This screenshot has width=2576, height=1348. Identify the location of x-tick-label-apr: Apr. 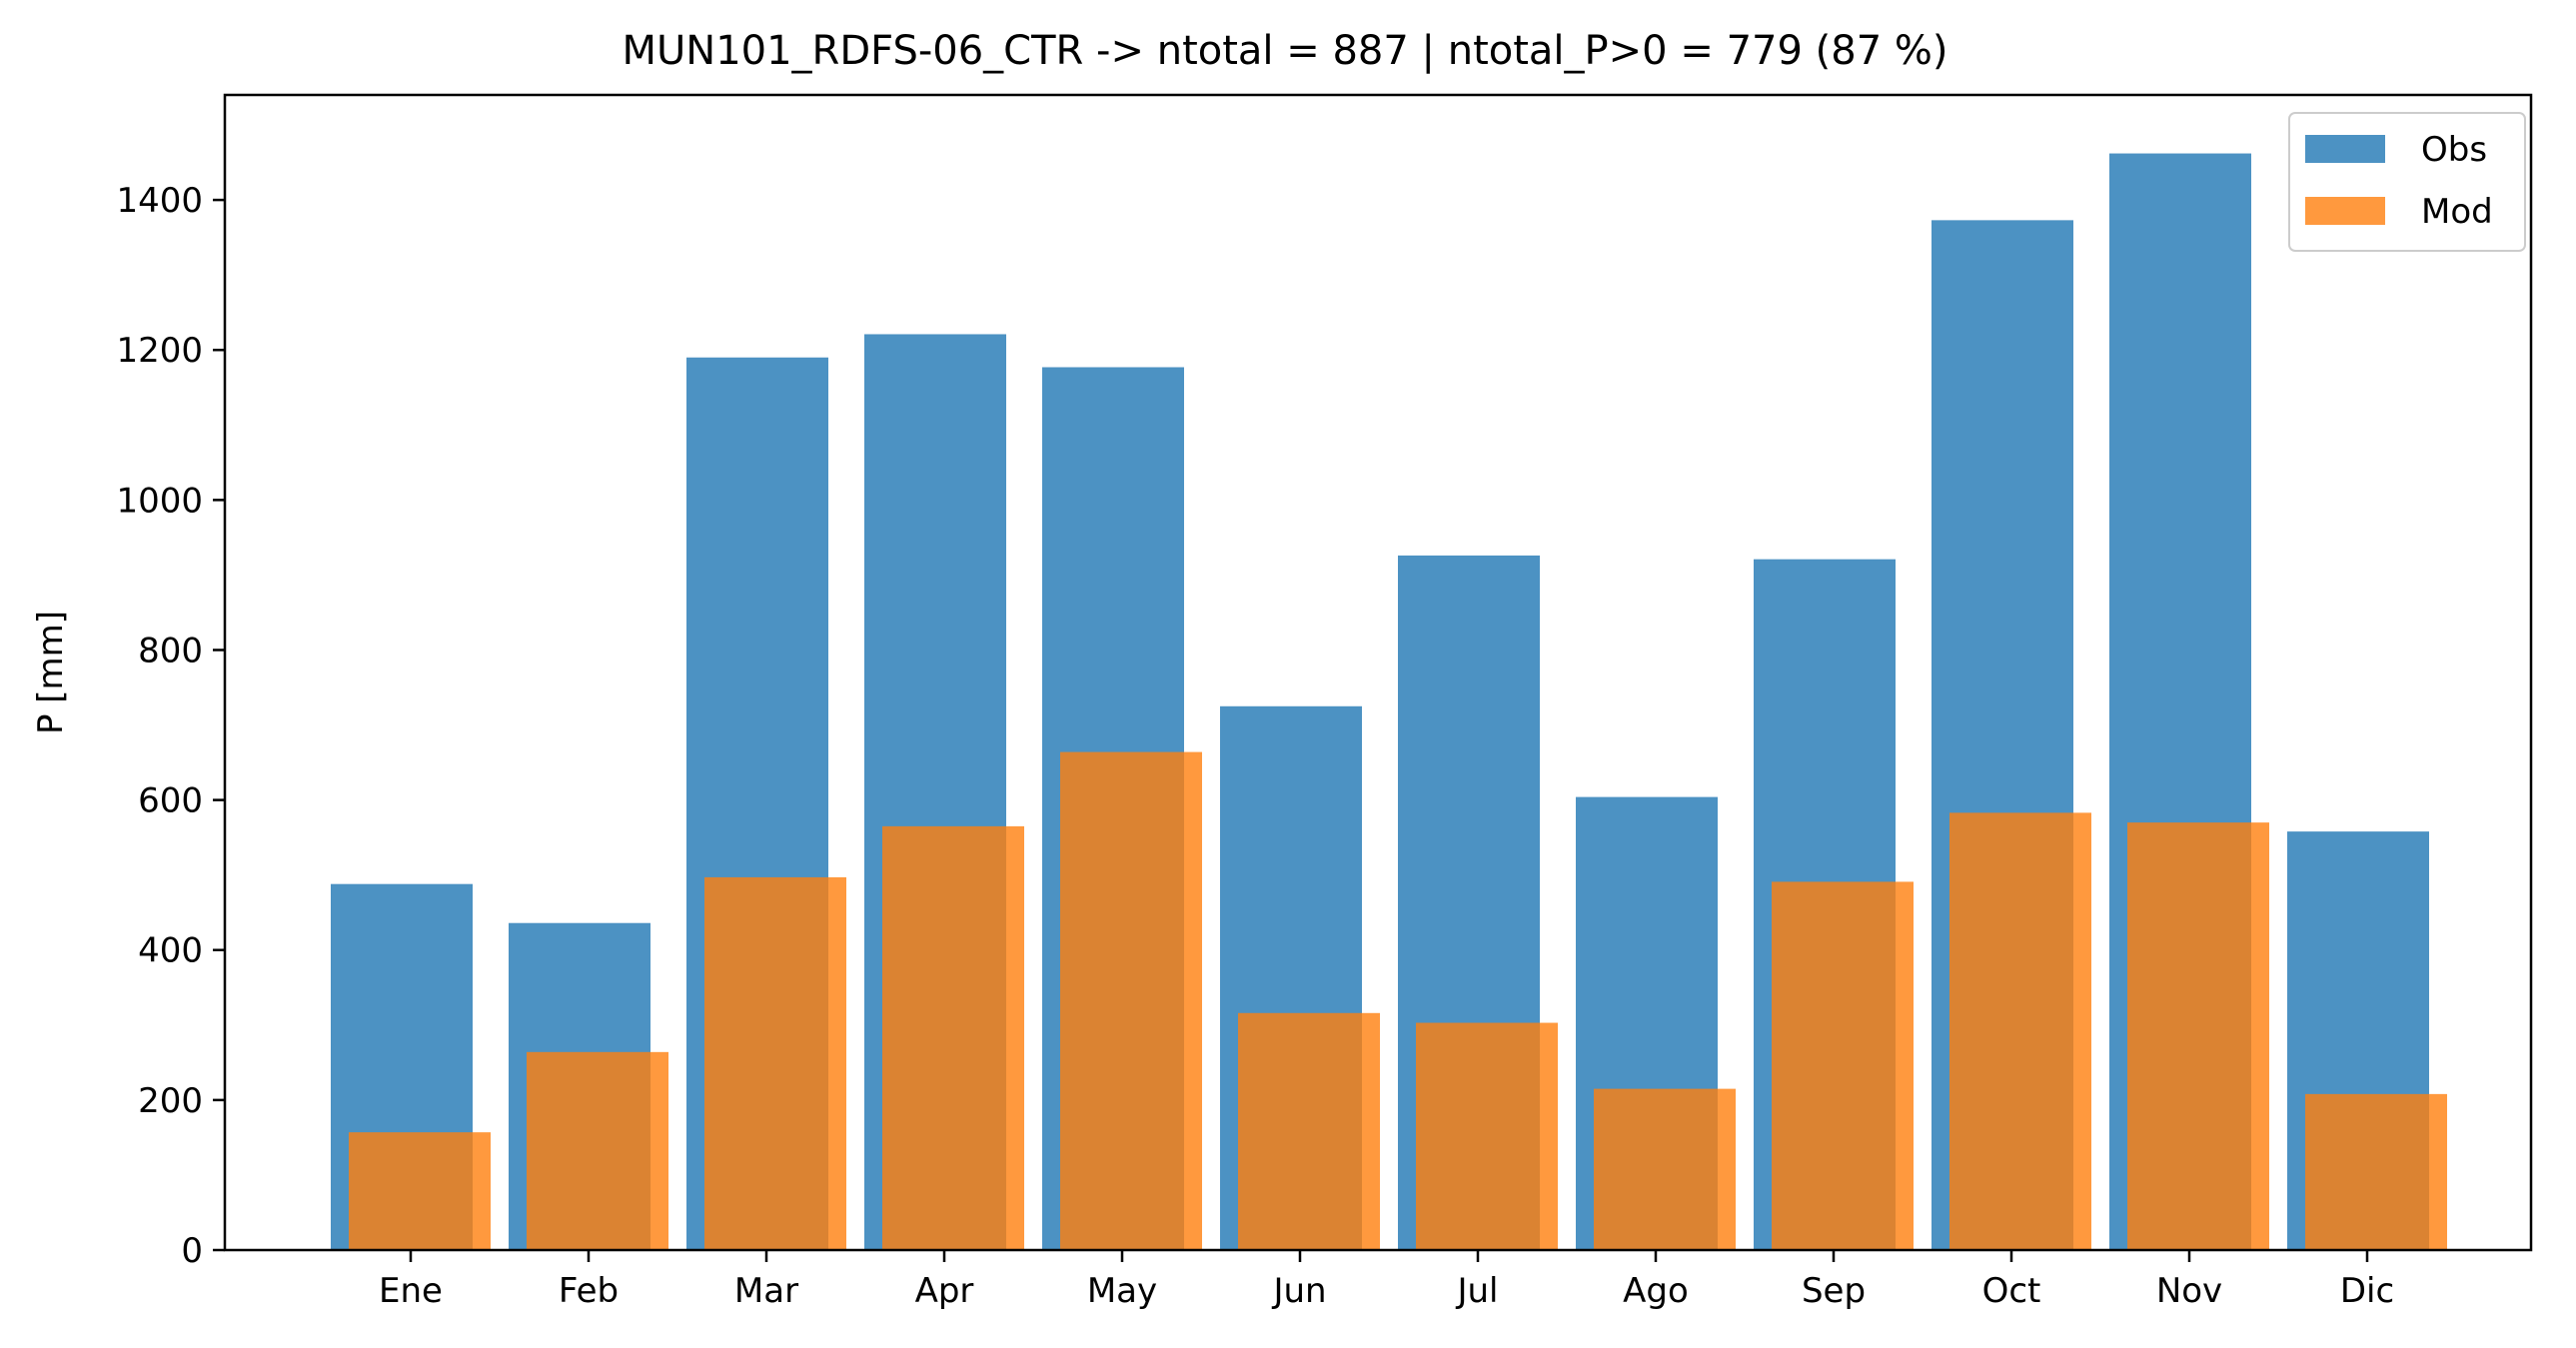
(944, 1291).